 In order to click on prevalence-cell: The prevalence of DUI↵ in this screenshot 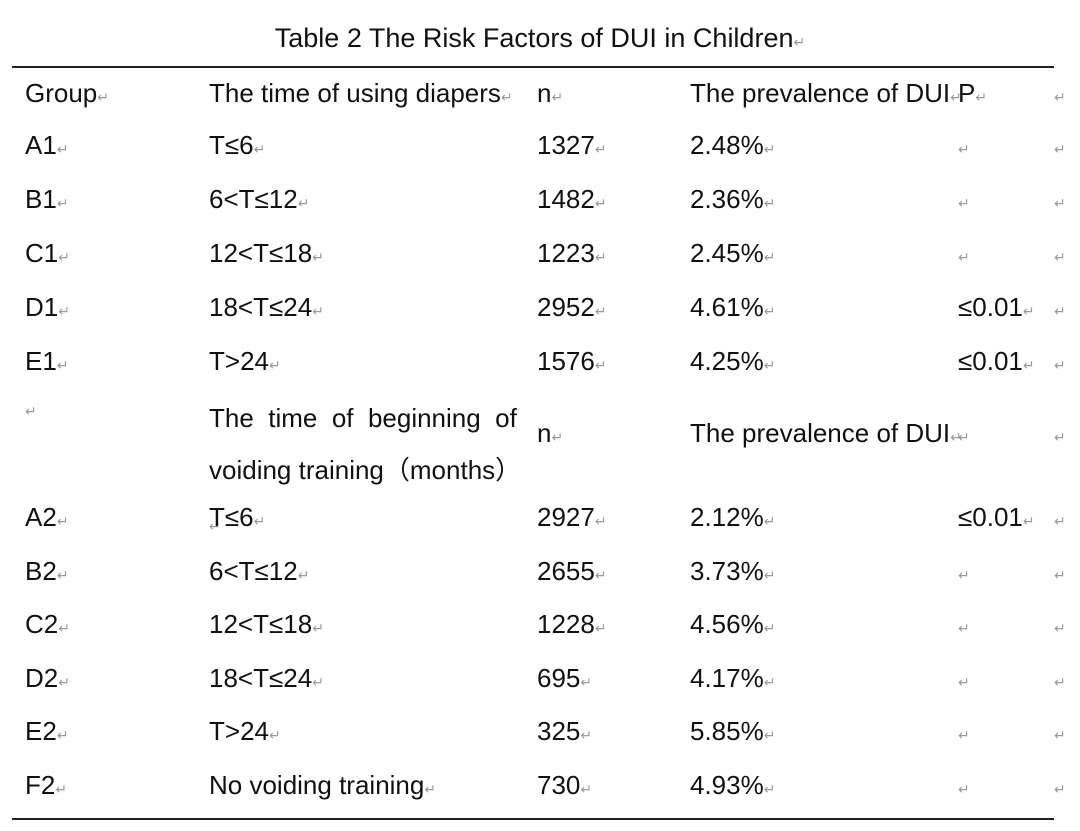, I will do `click(826, 93)`.